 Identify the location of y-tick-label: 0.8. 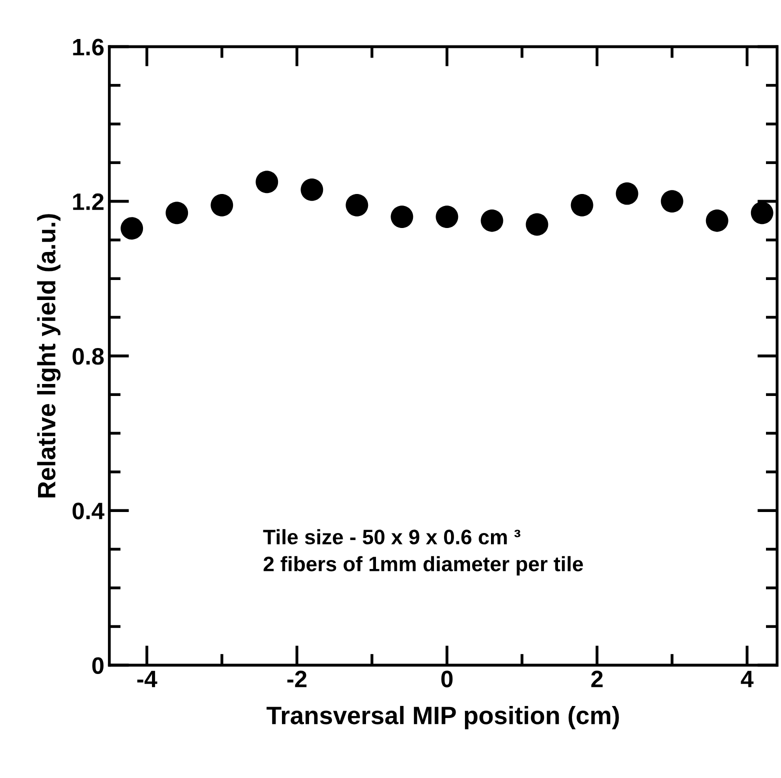
(88, 356).